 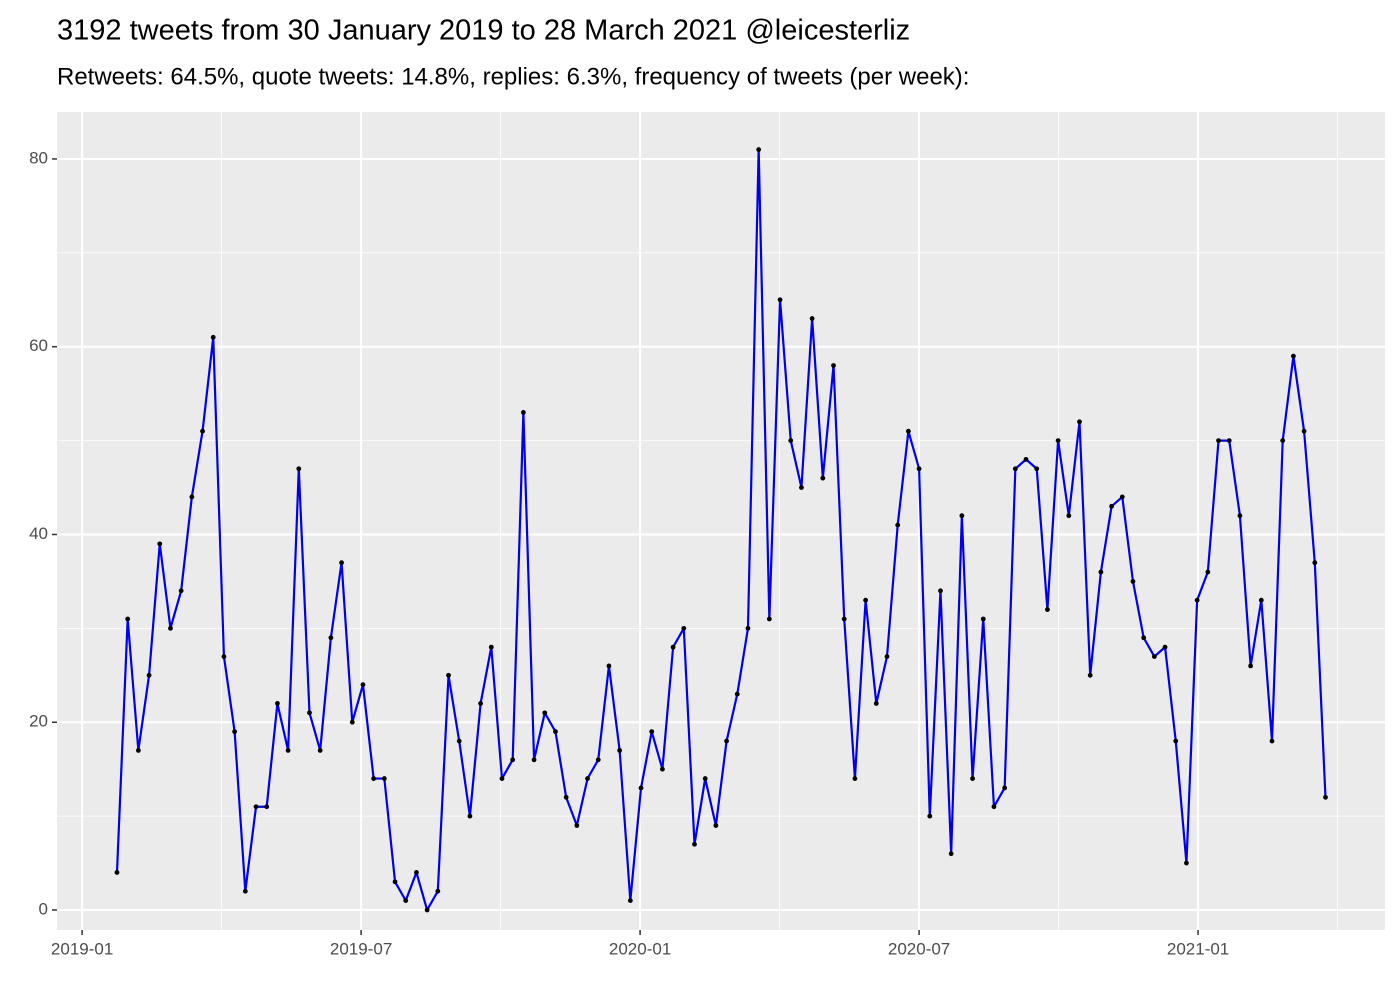 What do you see at coordinates (640, 948) in the screenshot?
I see `x-tick-label: 2020-01` at bounding box center [640, 948].